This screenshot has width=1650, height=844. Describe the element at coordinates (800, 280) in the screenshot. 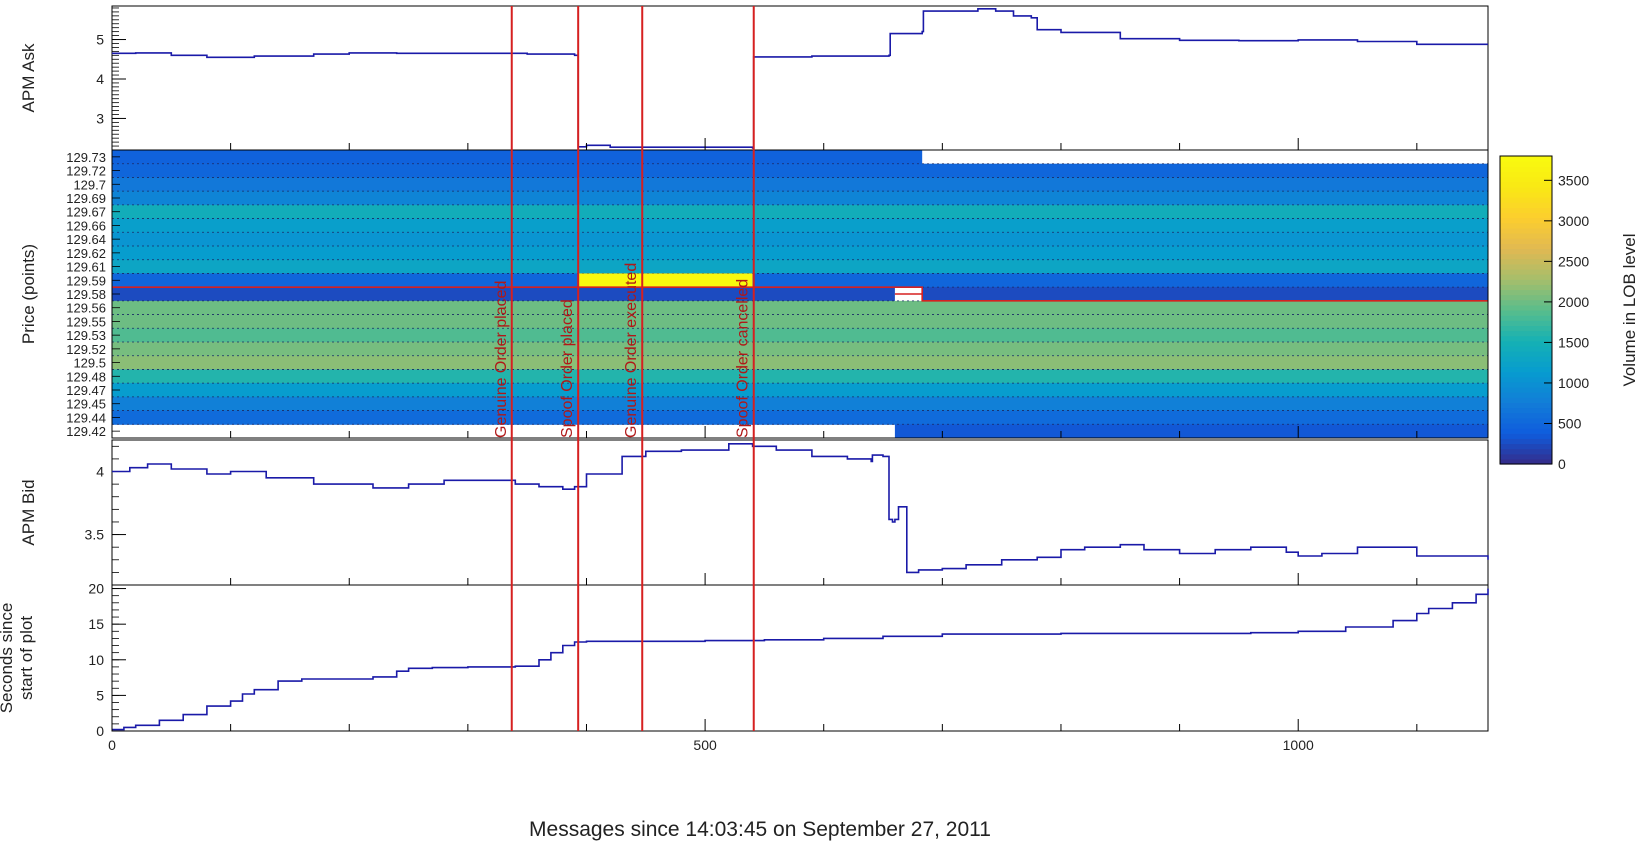

I see `heatmap-cell-129.59` at that location.